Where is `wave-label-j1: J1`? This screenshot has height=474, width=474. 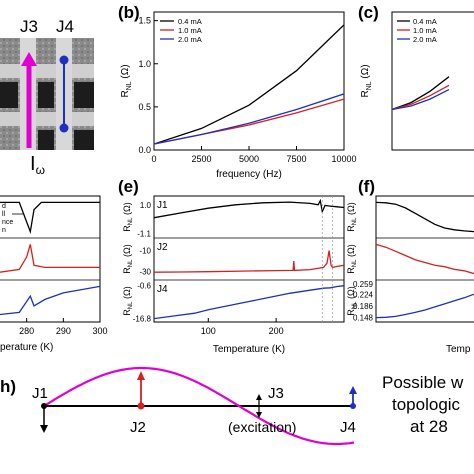
wave-label-j1: J1 is located at coordinates (40, 393).